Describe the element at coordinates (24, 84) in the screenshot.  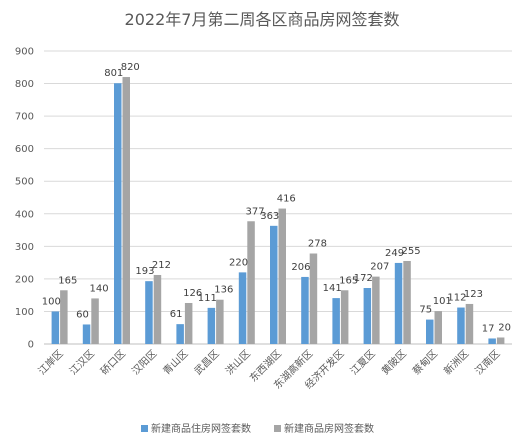
I see `y-tick-label: 800` at that location.